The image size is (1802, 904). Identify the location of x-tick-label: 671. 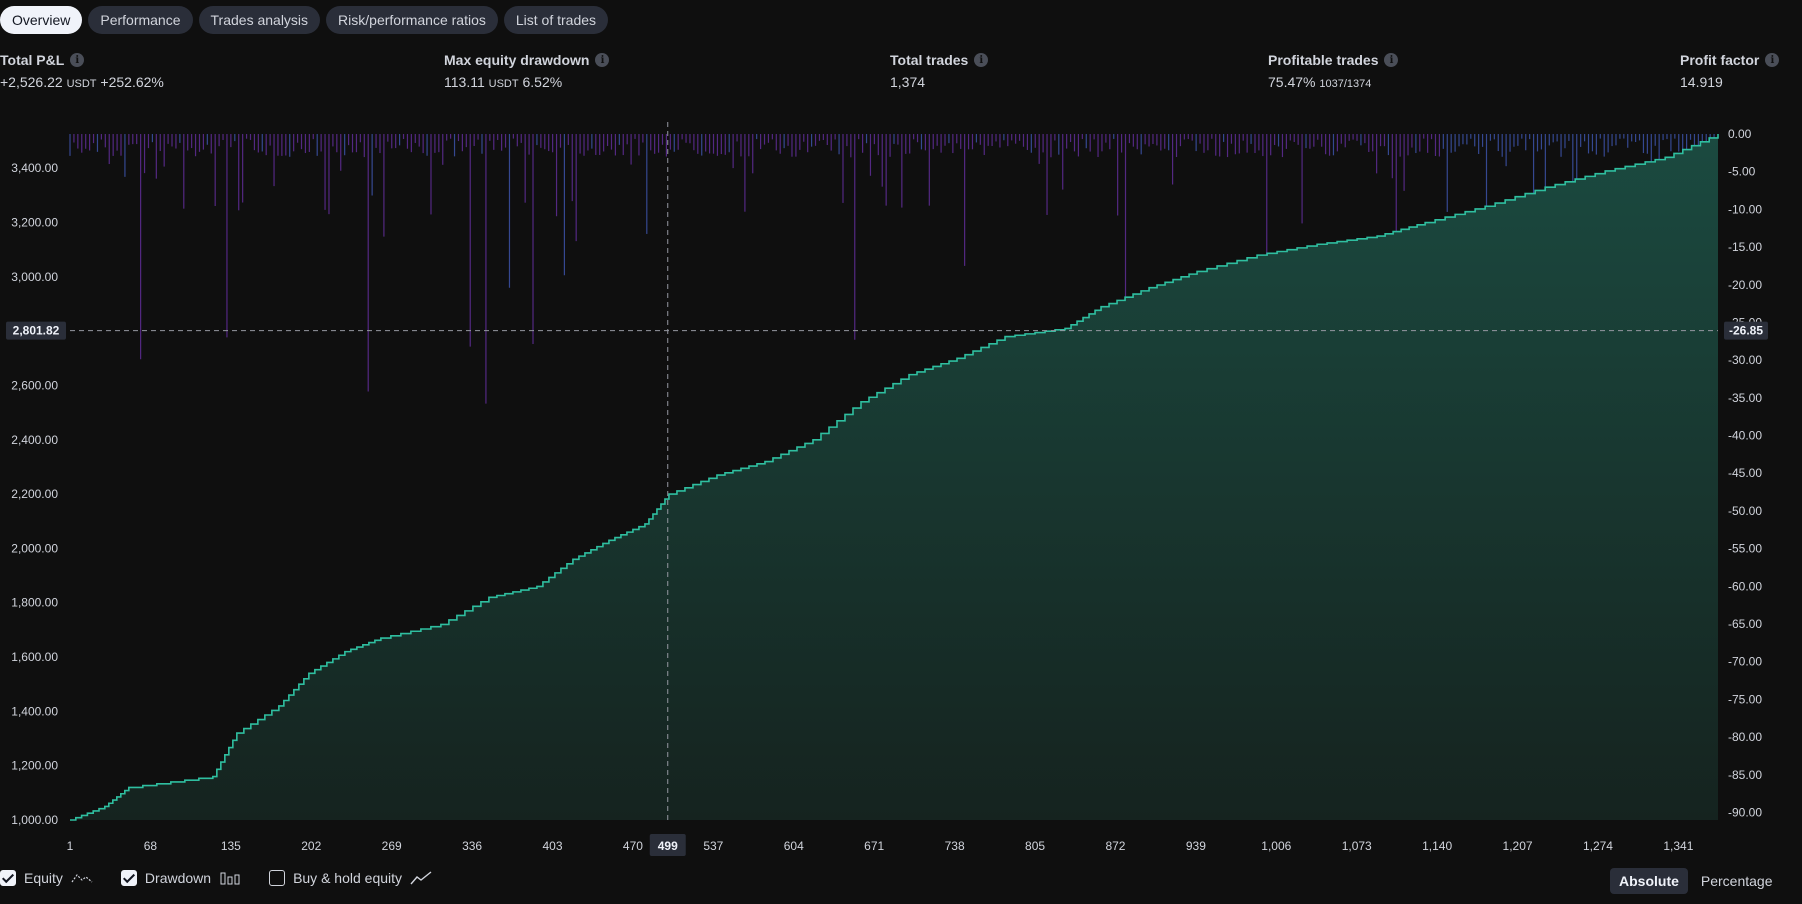
(874, 846).